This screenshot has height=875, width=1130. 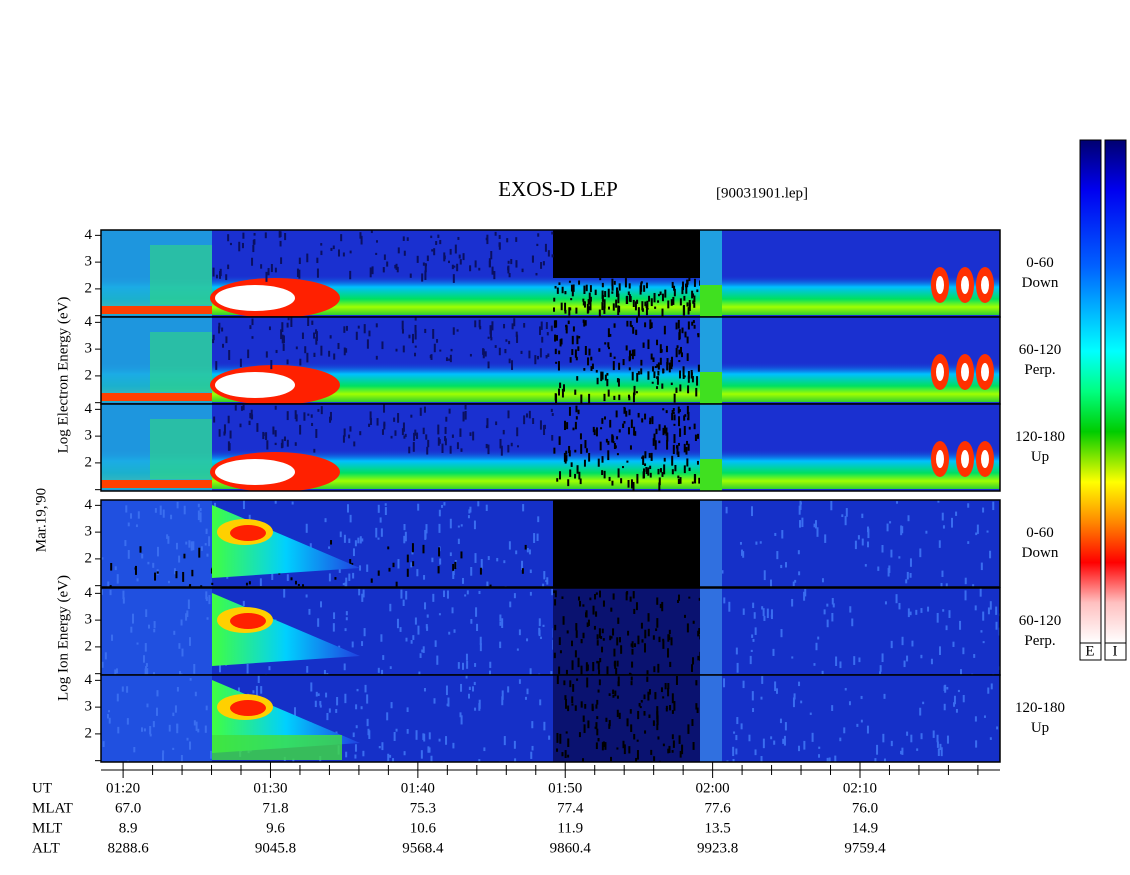 What do you see at coordinates (762, 193) in the screenshot?
I see `file-name: [90031901.lep]` at bounding box center [762, 193].